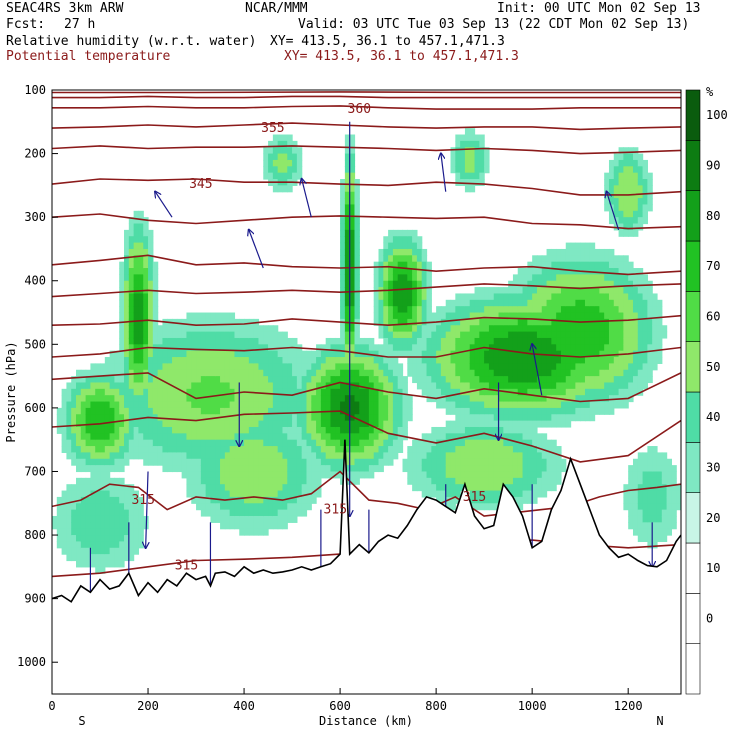  Describe the element at coordinates (276, 8) in the screenshot. I see `organization-label: NCAR/MMM` at that location.